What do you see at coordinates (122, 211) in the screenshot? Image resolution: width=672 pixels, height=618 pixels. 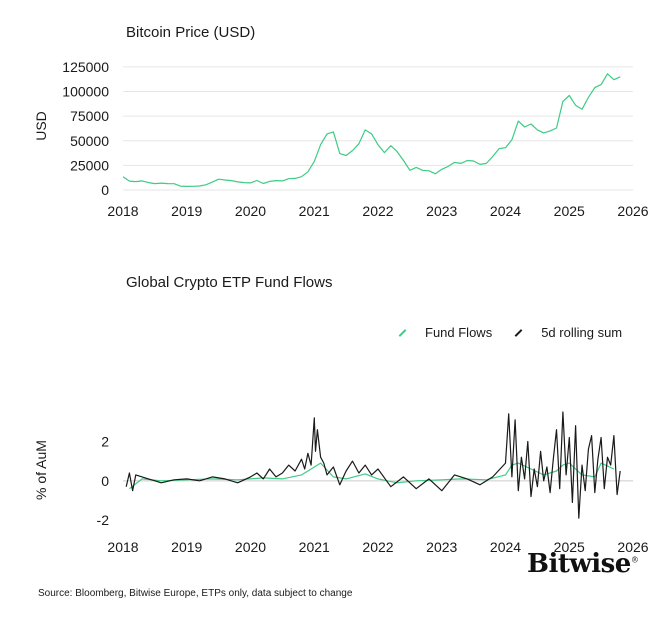 I see `x-tick-label-0-0: 2018` at bounding box center [122, 211].